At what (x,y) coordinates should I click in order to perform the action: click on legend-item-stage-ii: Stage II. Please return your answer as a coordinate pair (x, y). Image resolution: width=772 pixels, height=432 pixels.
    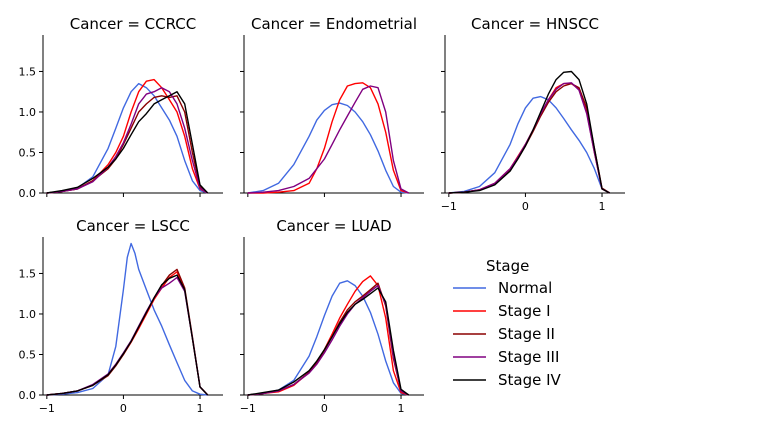
    Looking at the image, I should click on (504, 334).